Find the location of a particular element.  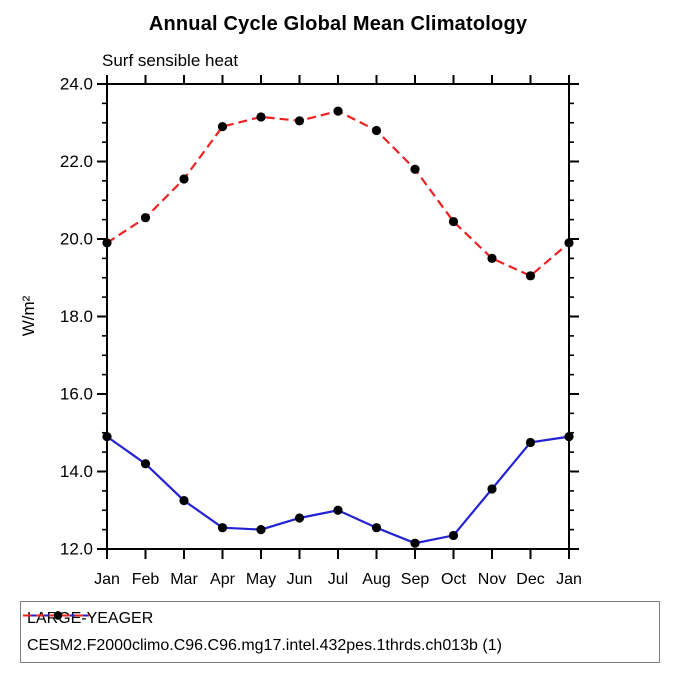

x-tick-label: Mar is located at coordinates (184, 579).